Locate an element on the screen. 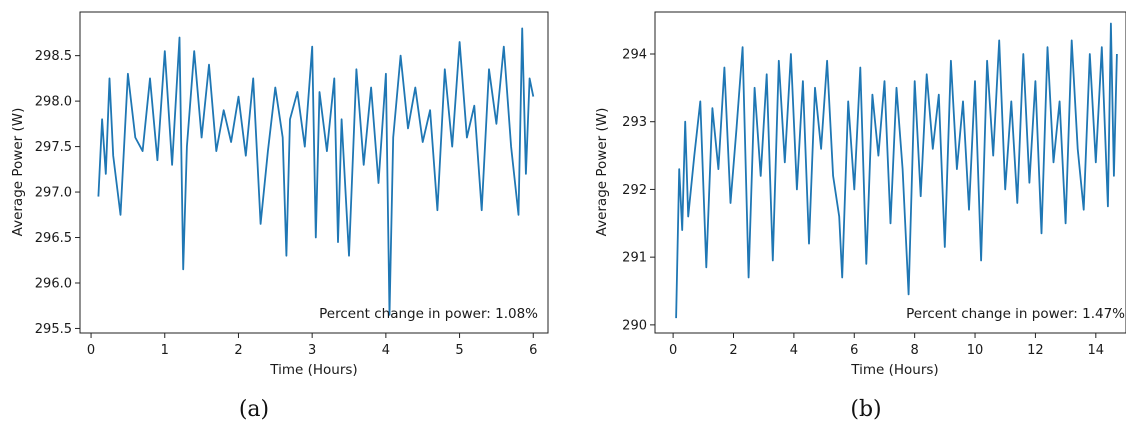 The width and height of the screenshot is (1126, 424). y-tick-label-b-0: 290 is located at coordinates (634, 325).